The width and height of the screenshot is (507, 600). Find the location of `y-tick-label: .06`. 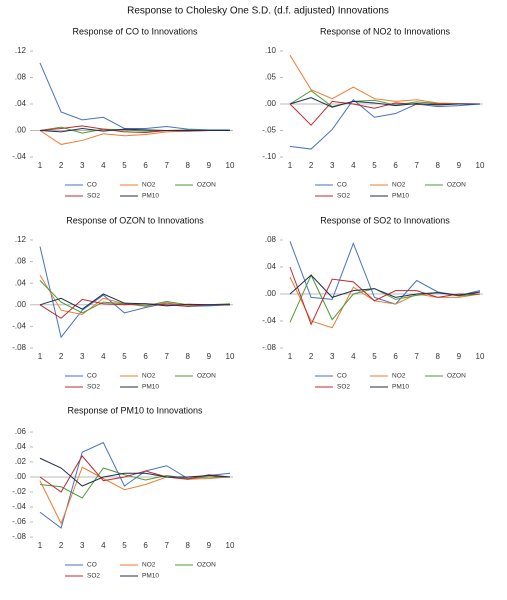

y-tick-label: .06 is located at coordinates (21, 431).